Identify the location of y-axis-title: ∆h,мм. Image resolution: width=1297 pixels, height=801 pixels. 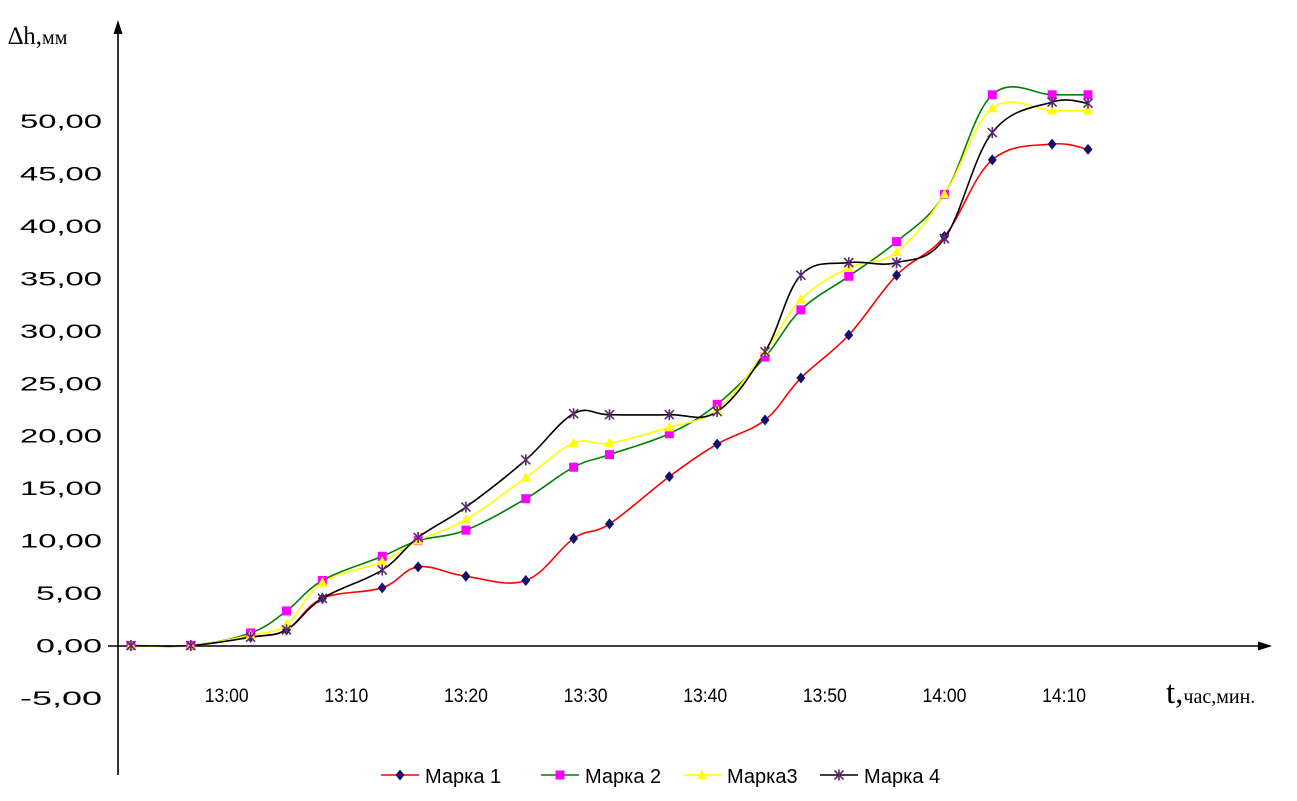
(38, 36).